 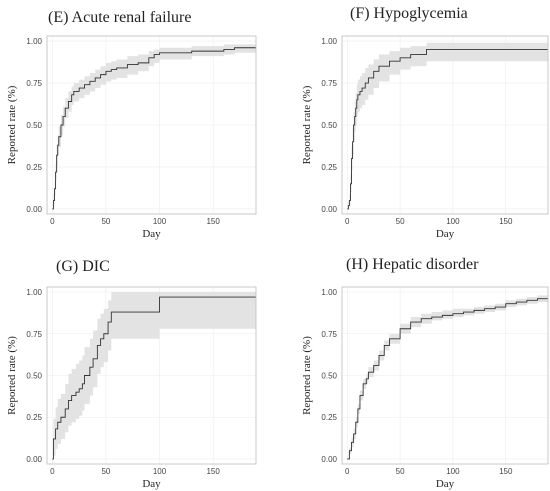 What do you see at coordinates (412, 264) in the screenshot?
I see `panel-title: (H) Hepatic disorder` at bounding box center [412, 264].